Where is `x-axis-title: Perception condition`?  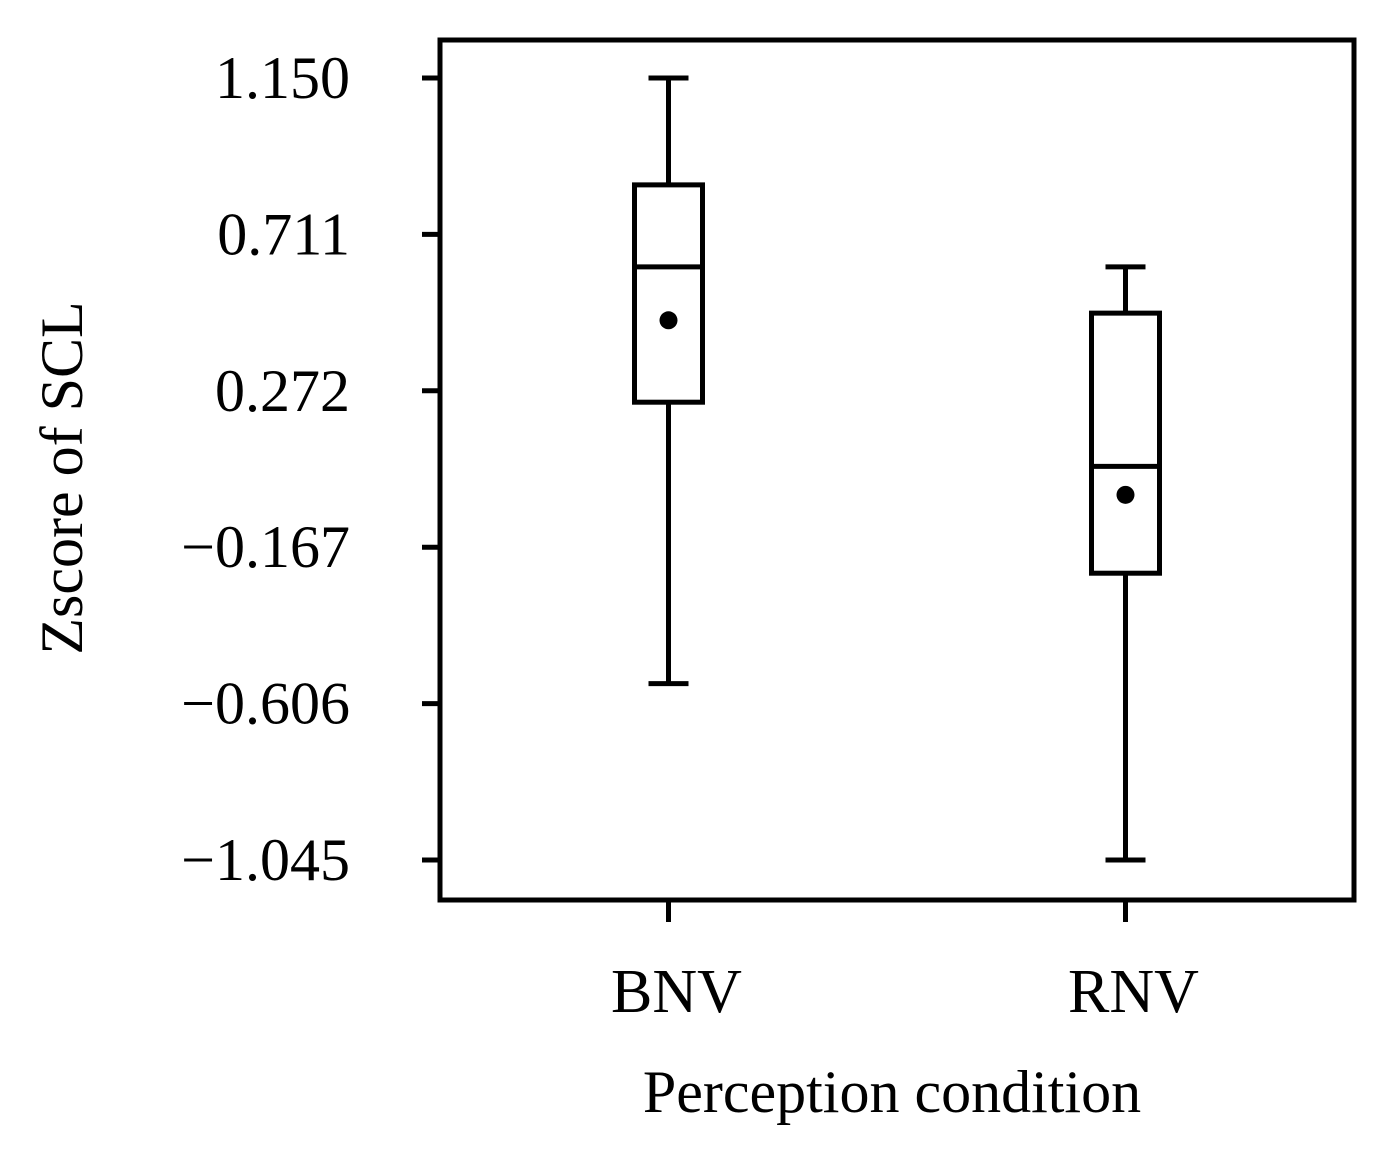
x-axis-title: Perception condition is located at coordinates (892, 1092).